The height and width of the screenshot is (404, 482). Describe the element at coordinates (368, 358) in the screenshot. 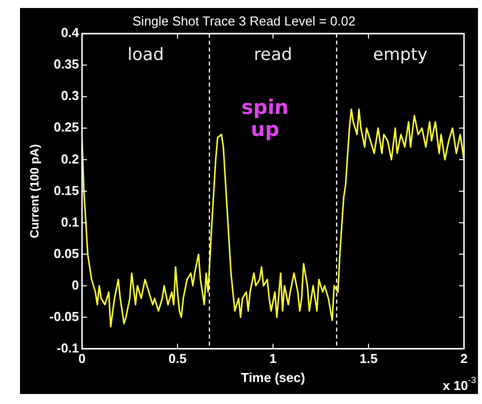

I see `x-tick-label: 1.5` at that location.